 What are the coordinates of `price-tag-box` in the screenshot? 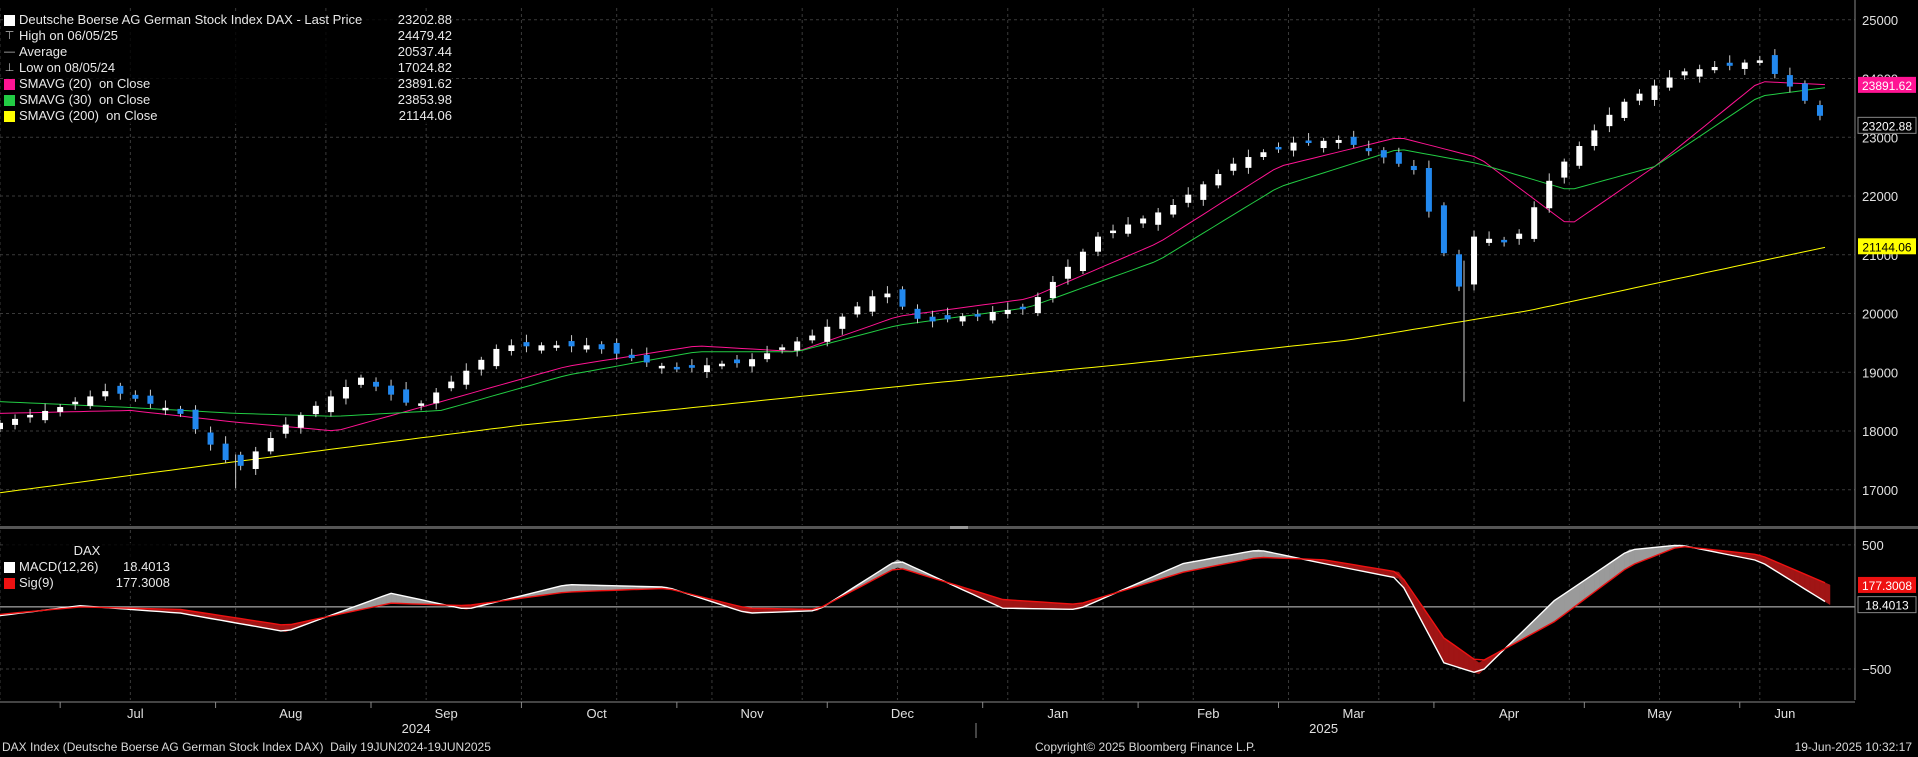 It's located at (1887, 125).